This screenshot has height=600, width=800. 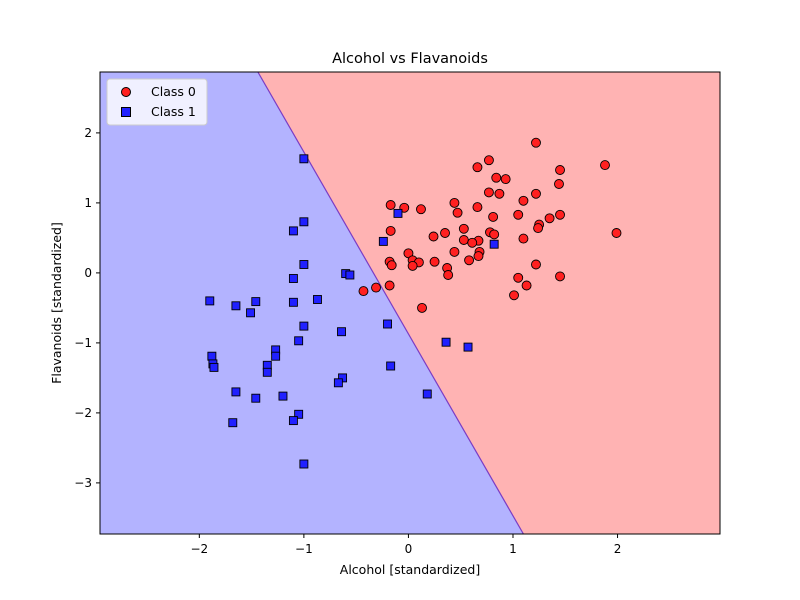 I want to click on legend-label-class-1: Class 1, so click(x=173, y=111).